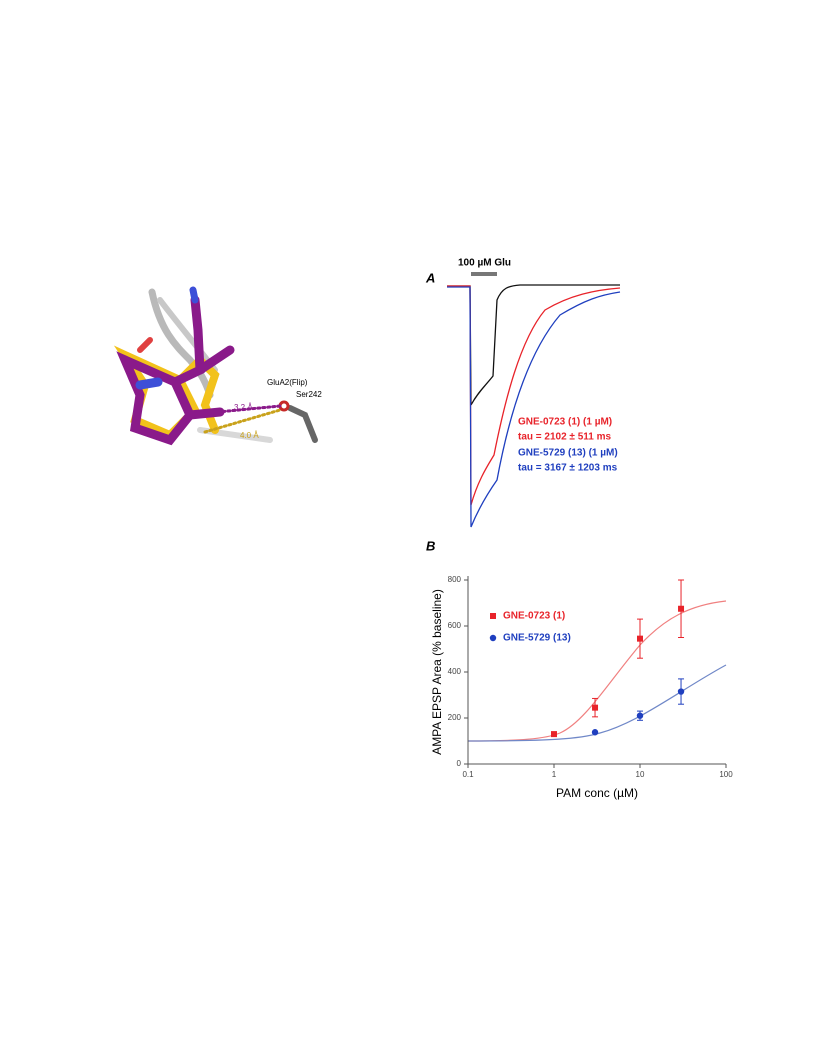 The width and height of the screenshot is (816, 1056). What do you see at coordinates (568, 453) in the screenshot?
I see `annotation: GNE-5729 (13) (1 µM)` at bounding box center [568, 453].